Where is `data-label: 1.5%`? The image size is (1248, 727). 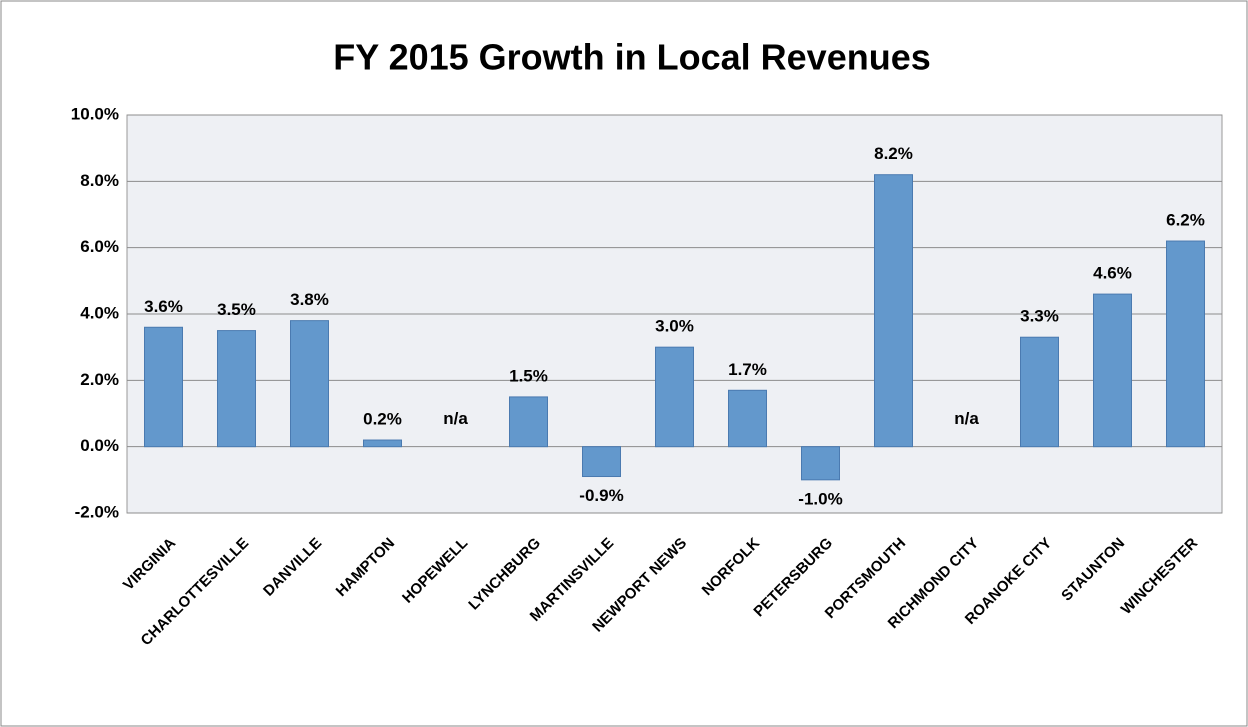 data-label: 1.5% is located at coordinates (528, 375).